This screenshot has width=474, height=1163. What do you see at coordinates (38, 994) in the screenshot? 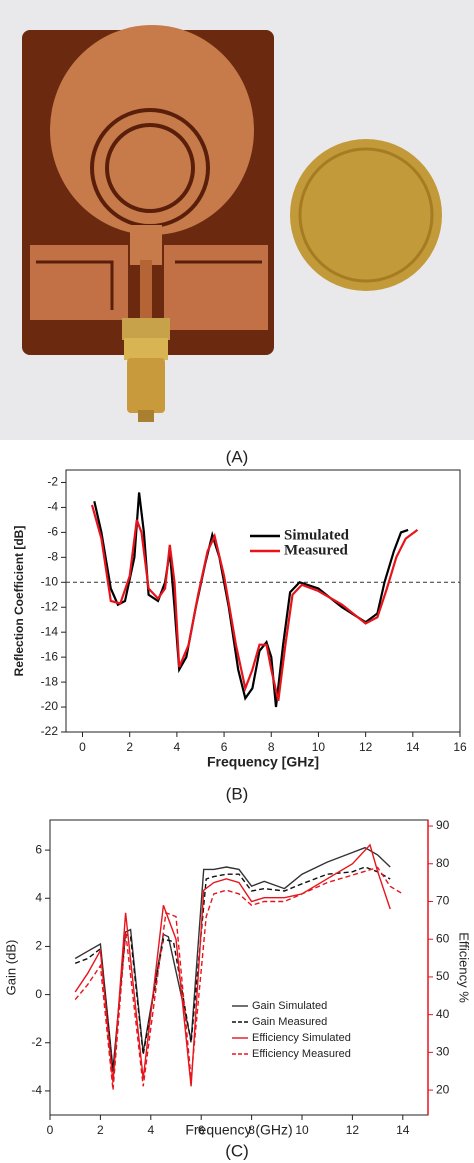
I see `y-tick-label: 0` at bounding box center [38, 994].